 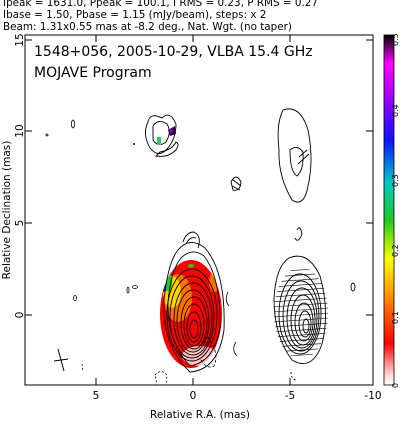 I want to click on north-knot, so click(x=156, y=135).